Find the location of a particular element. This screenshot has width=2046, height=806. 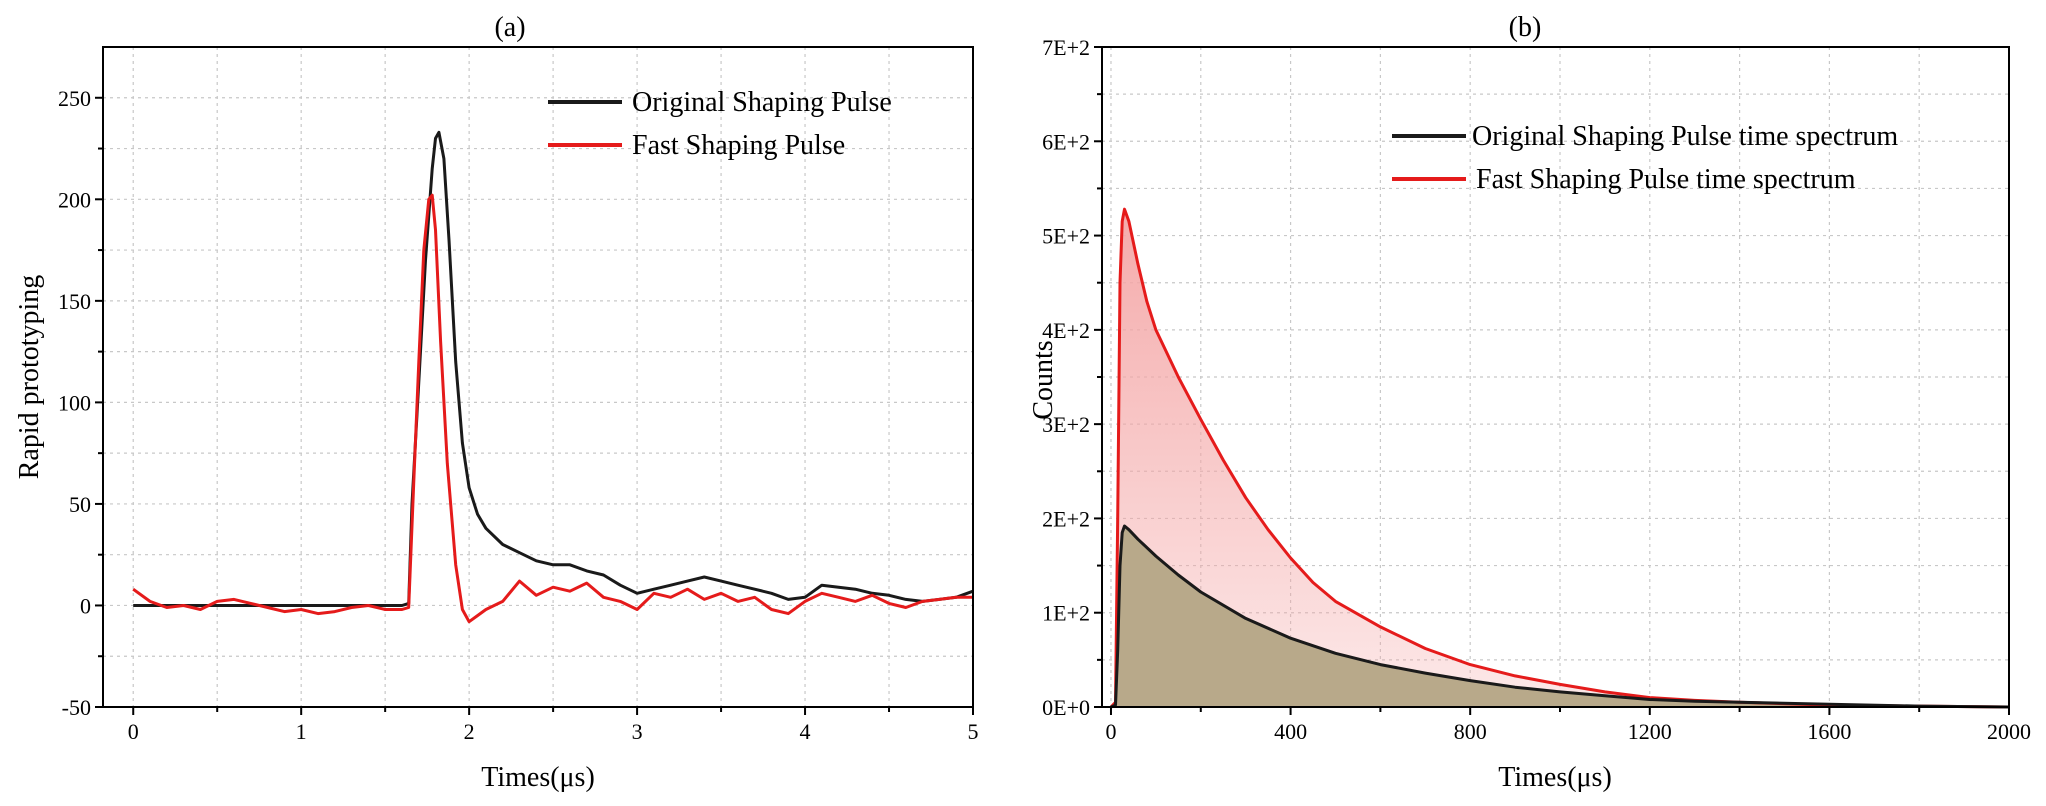

x-tick-label-b-5: 2000 is located at coordinates (2009, 731).